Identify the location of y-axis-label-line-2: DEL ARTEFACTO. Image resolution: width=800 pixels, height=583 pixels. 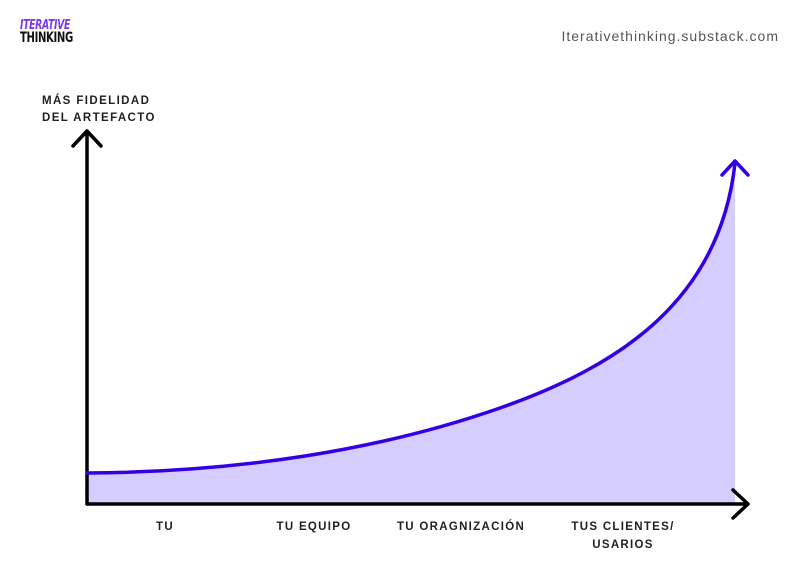
(99, 118).